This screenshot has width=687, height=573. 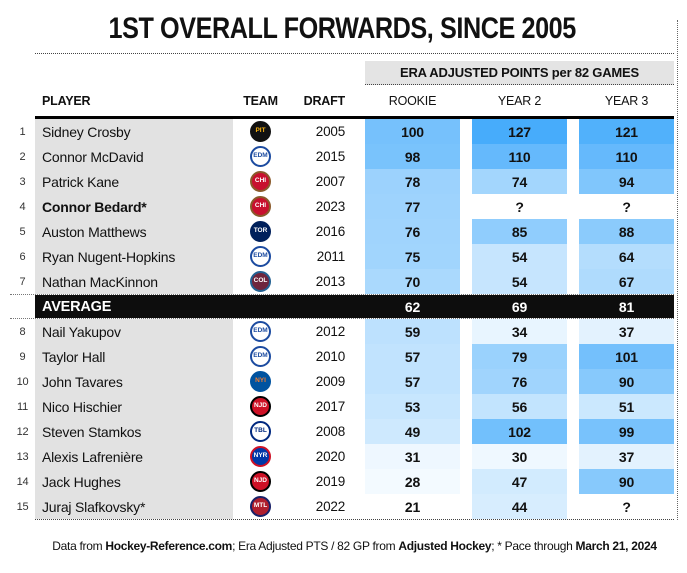 I want to click on table-row: 4 Connor Bedard* CHI 2023 77??, so click(x=342, y=206).